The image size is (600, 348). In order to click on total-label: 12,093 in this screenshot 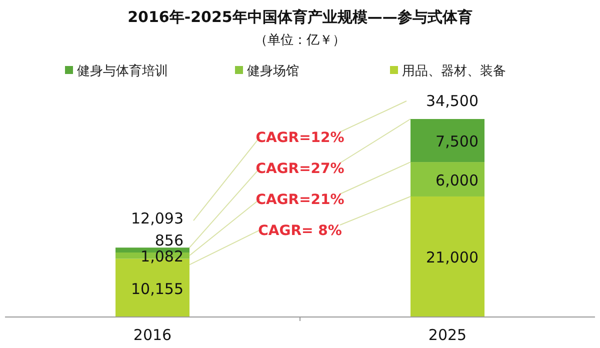, I will do `click(157, 219)`.